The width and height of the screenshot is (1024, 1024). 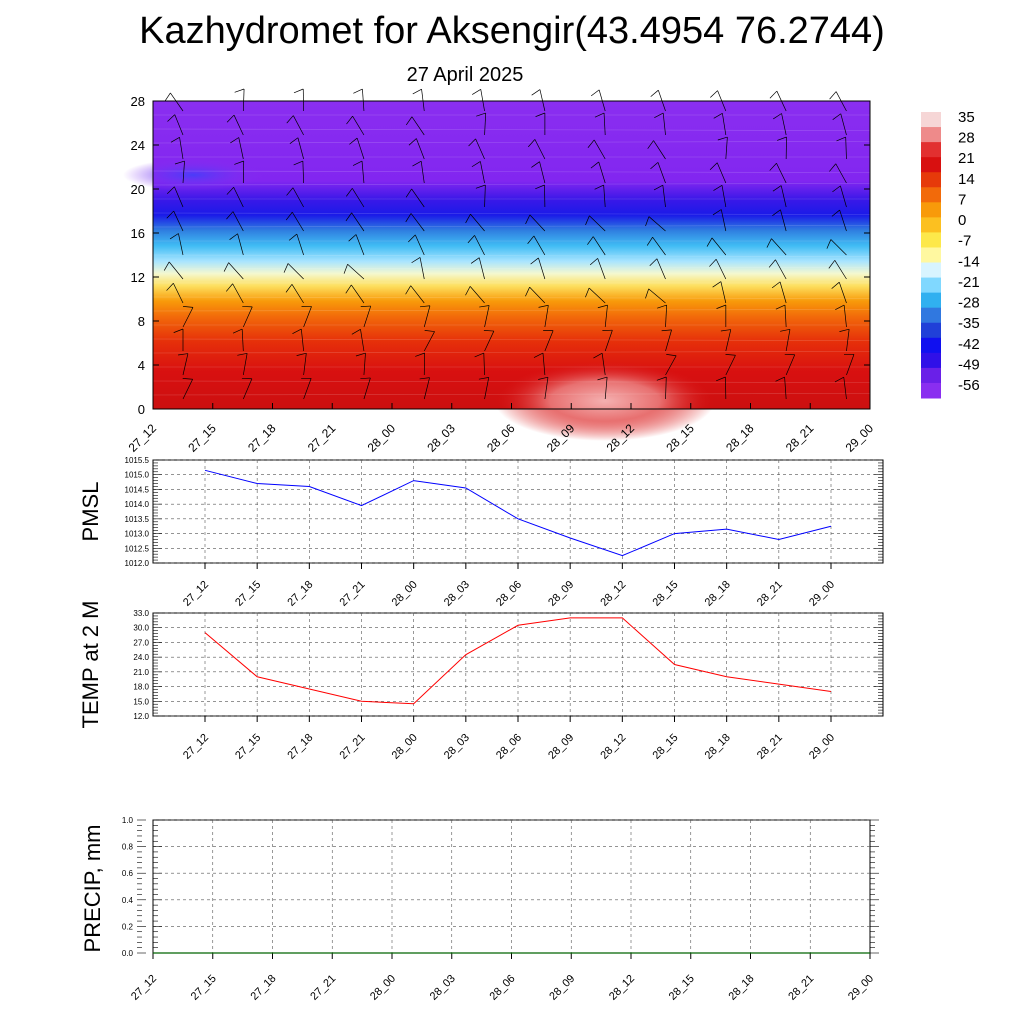 What do you see at coordinates (465, 75) in the screenshot?
I see `chart-subtitle: 27 April 2025` at bounding box center [465, 75].